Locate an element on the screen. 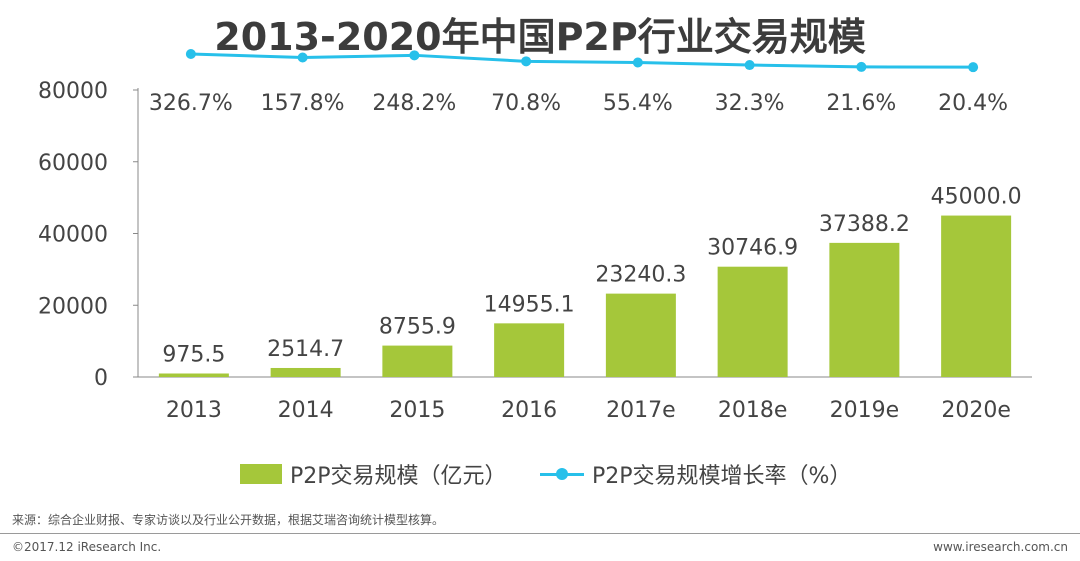 The image size is (1080, 561). bar-2014 is located at coordinates (305, 372).